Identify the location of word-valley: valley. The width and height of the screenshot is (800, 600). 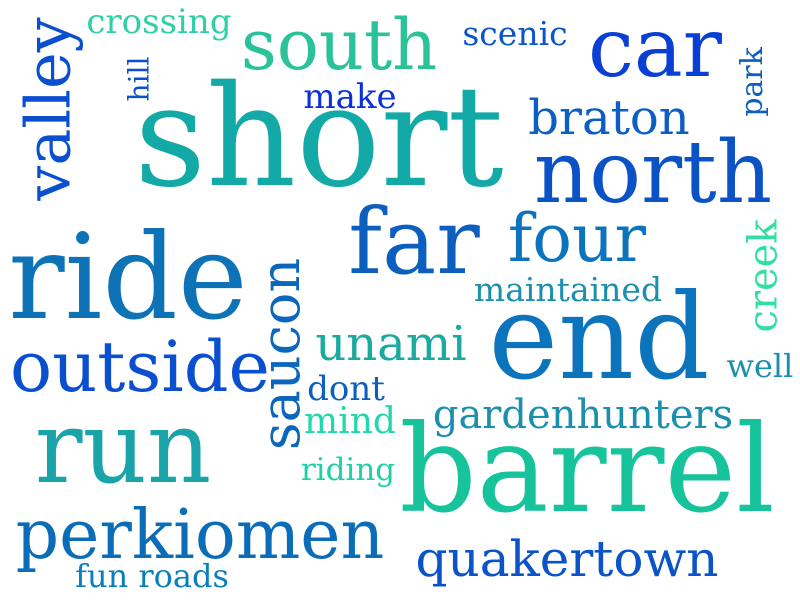
(48, 109).